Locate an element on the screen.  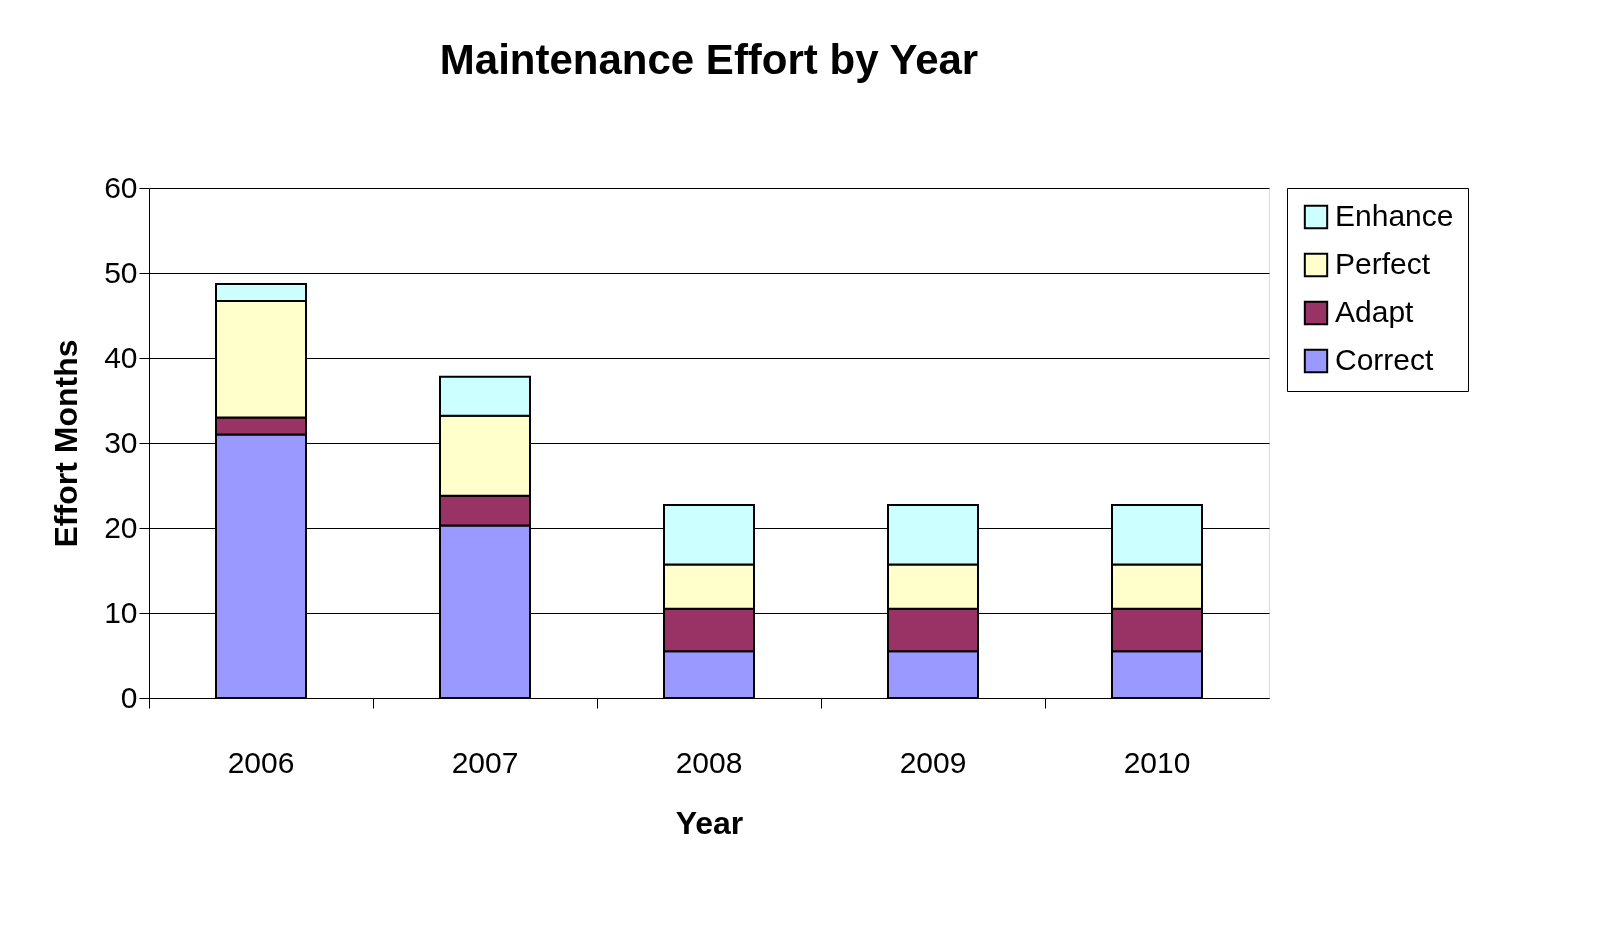
y-tick-label: 40 is located at coordinates (121, 357).